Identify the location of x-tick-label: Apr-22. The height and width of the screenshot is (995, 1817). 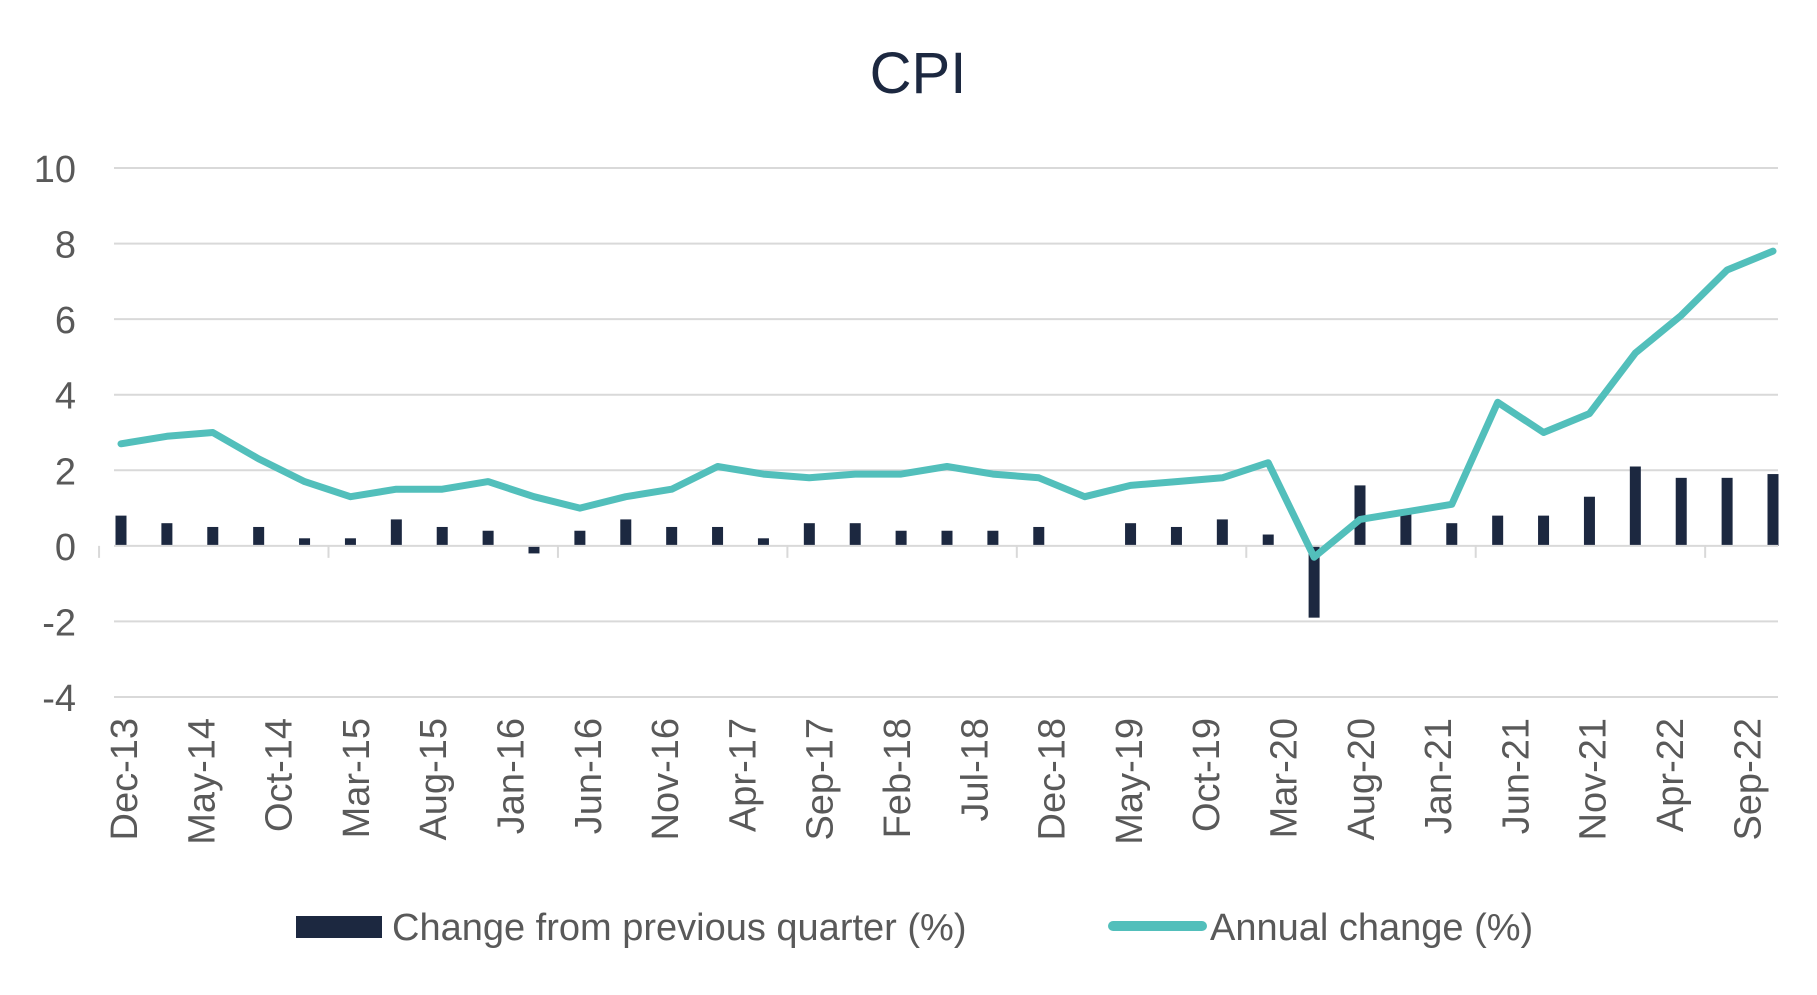
(1671, 775).